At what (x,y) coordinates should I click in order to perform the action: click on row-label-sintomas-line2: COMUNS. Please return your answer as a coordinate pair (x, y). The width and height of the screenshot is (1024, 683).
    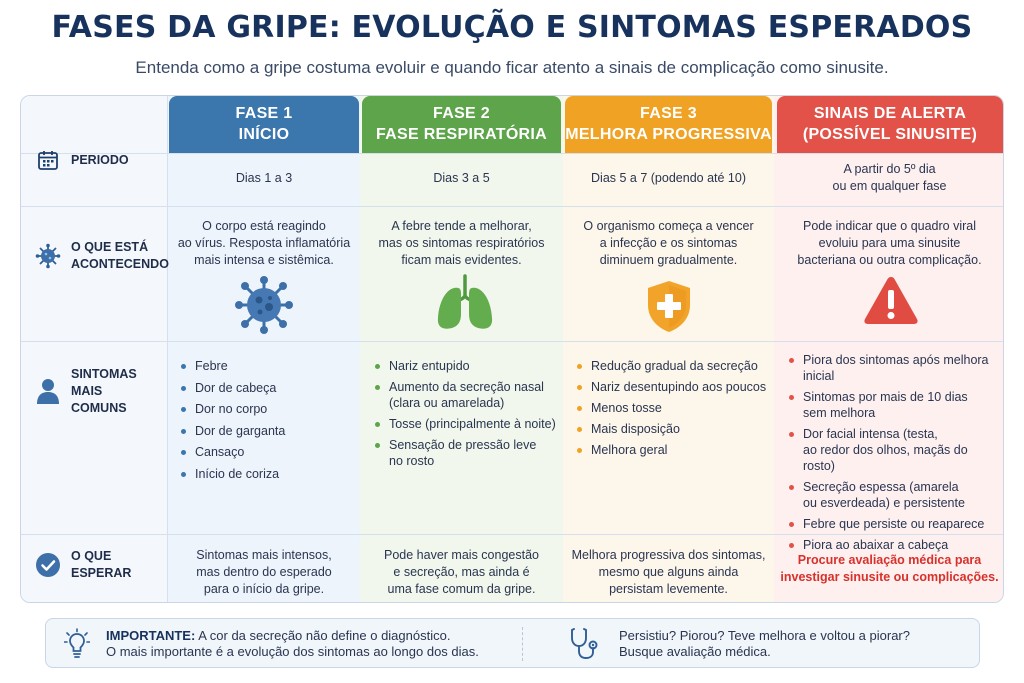
    Looking at the image, I should click on (99, 407).